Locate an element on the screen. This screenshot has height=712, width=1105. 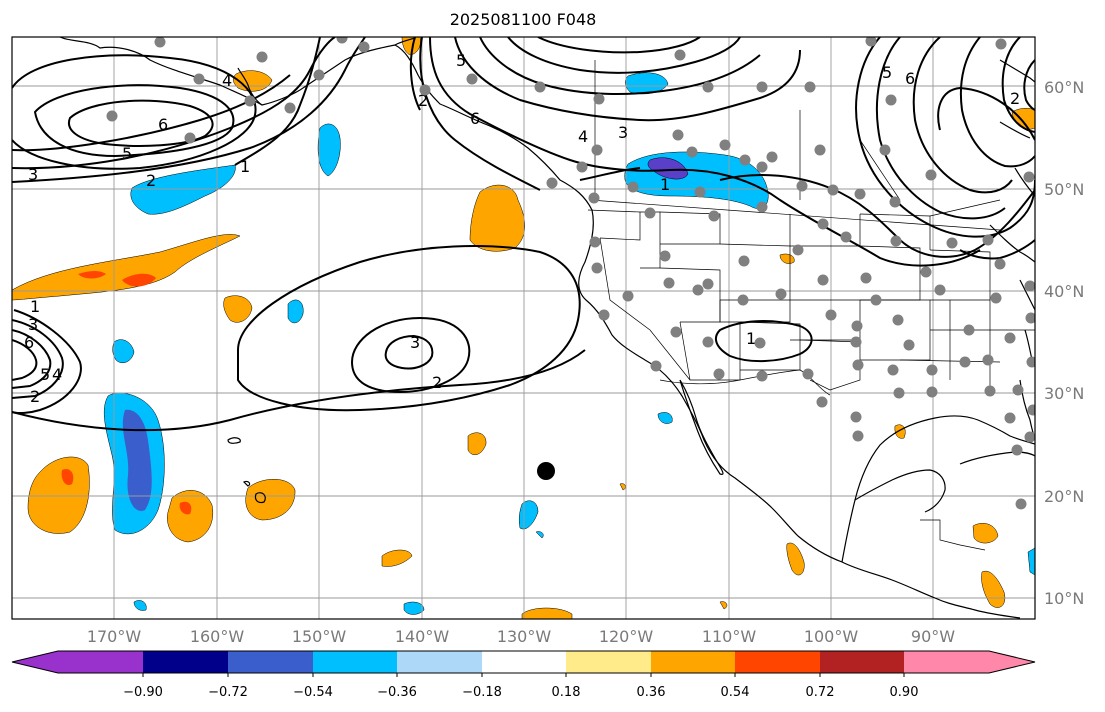
lon-label: 100°W is located at coordinates (831, 636).